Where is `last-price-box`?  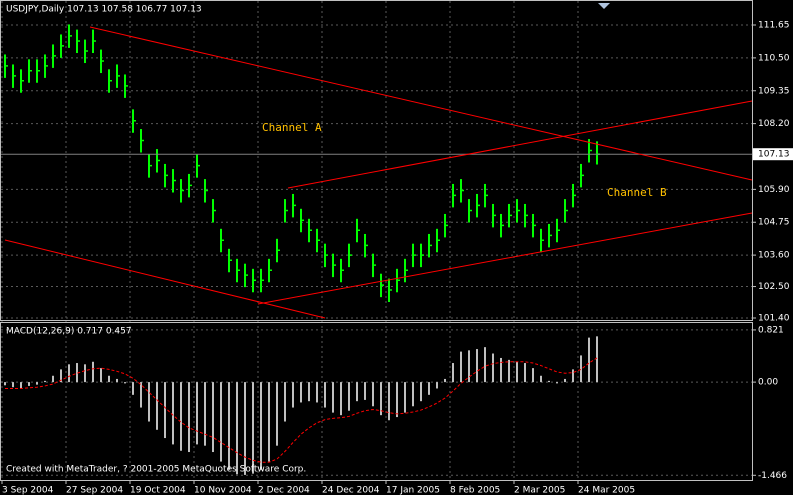
last-price-box is located at coordinates (773, 154).